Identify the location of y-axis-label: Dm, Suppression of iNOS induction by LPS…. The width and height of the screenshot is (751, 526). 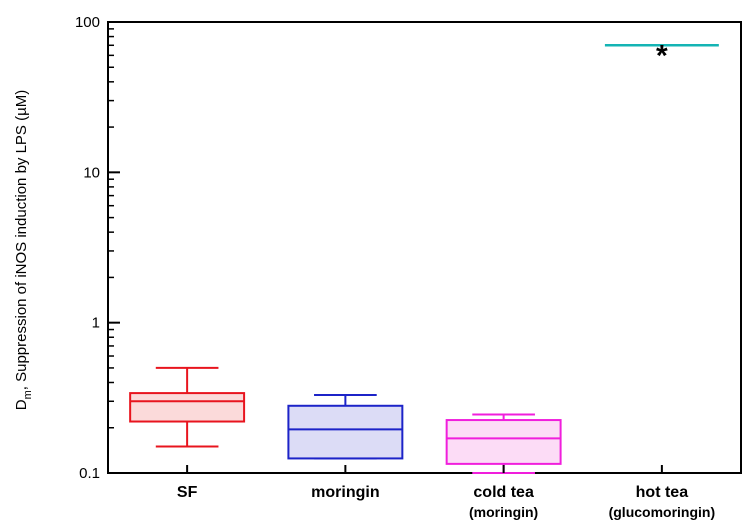
(23, 250).